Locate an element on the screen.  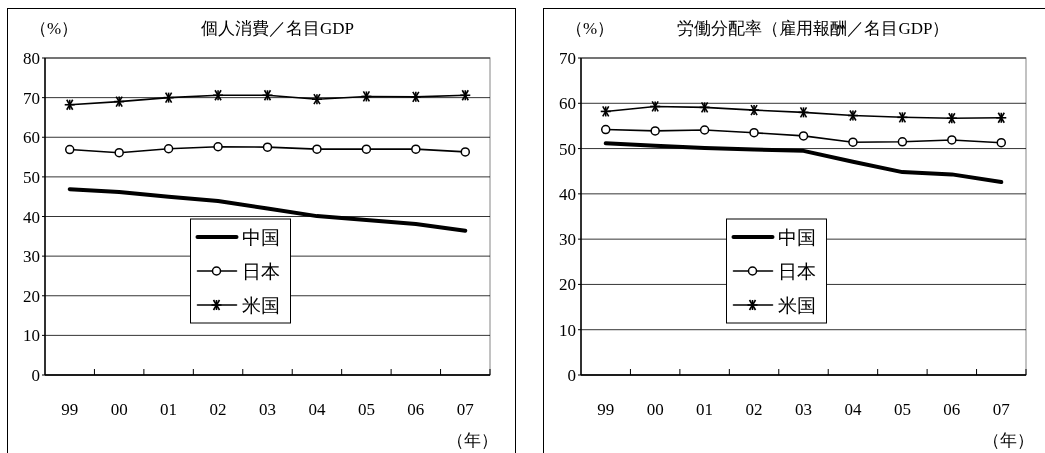
chart-title: 個人消費／名目GDP is located at coordinates (277, 28).